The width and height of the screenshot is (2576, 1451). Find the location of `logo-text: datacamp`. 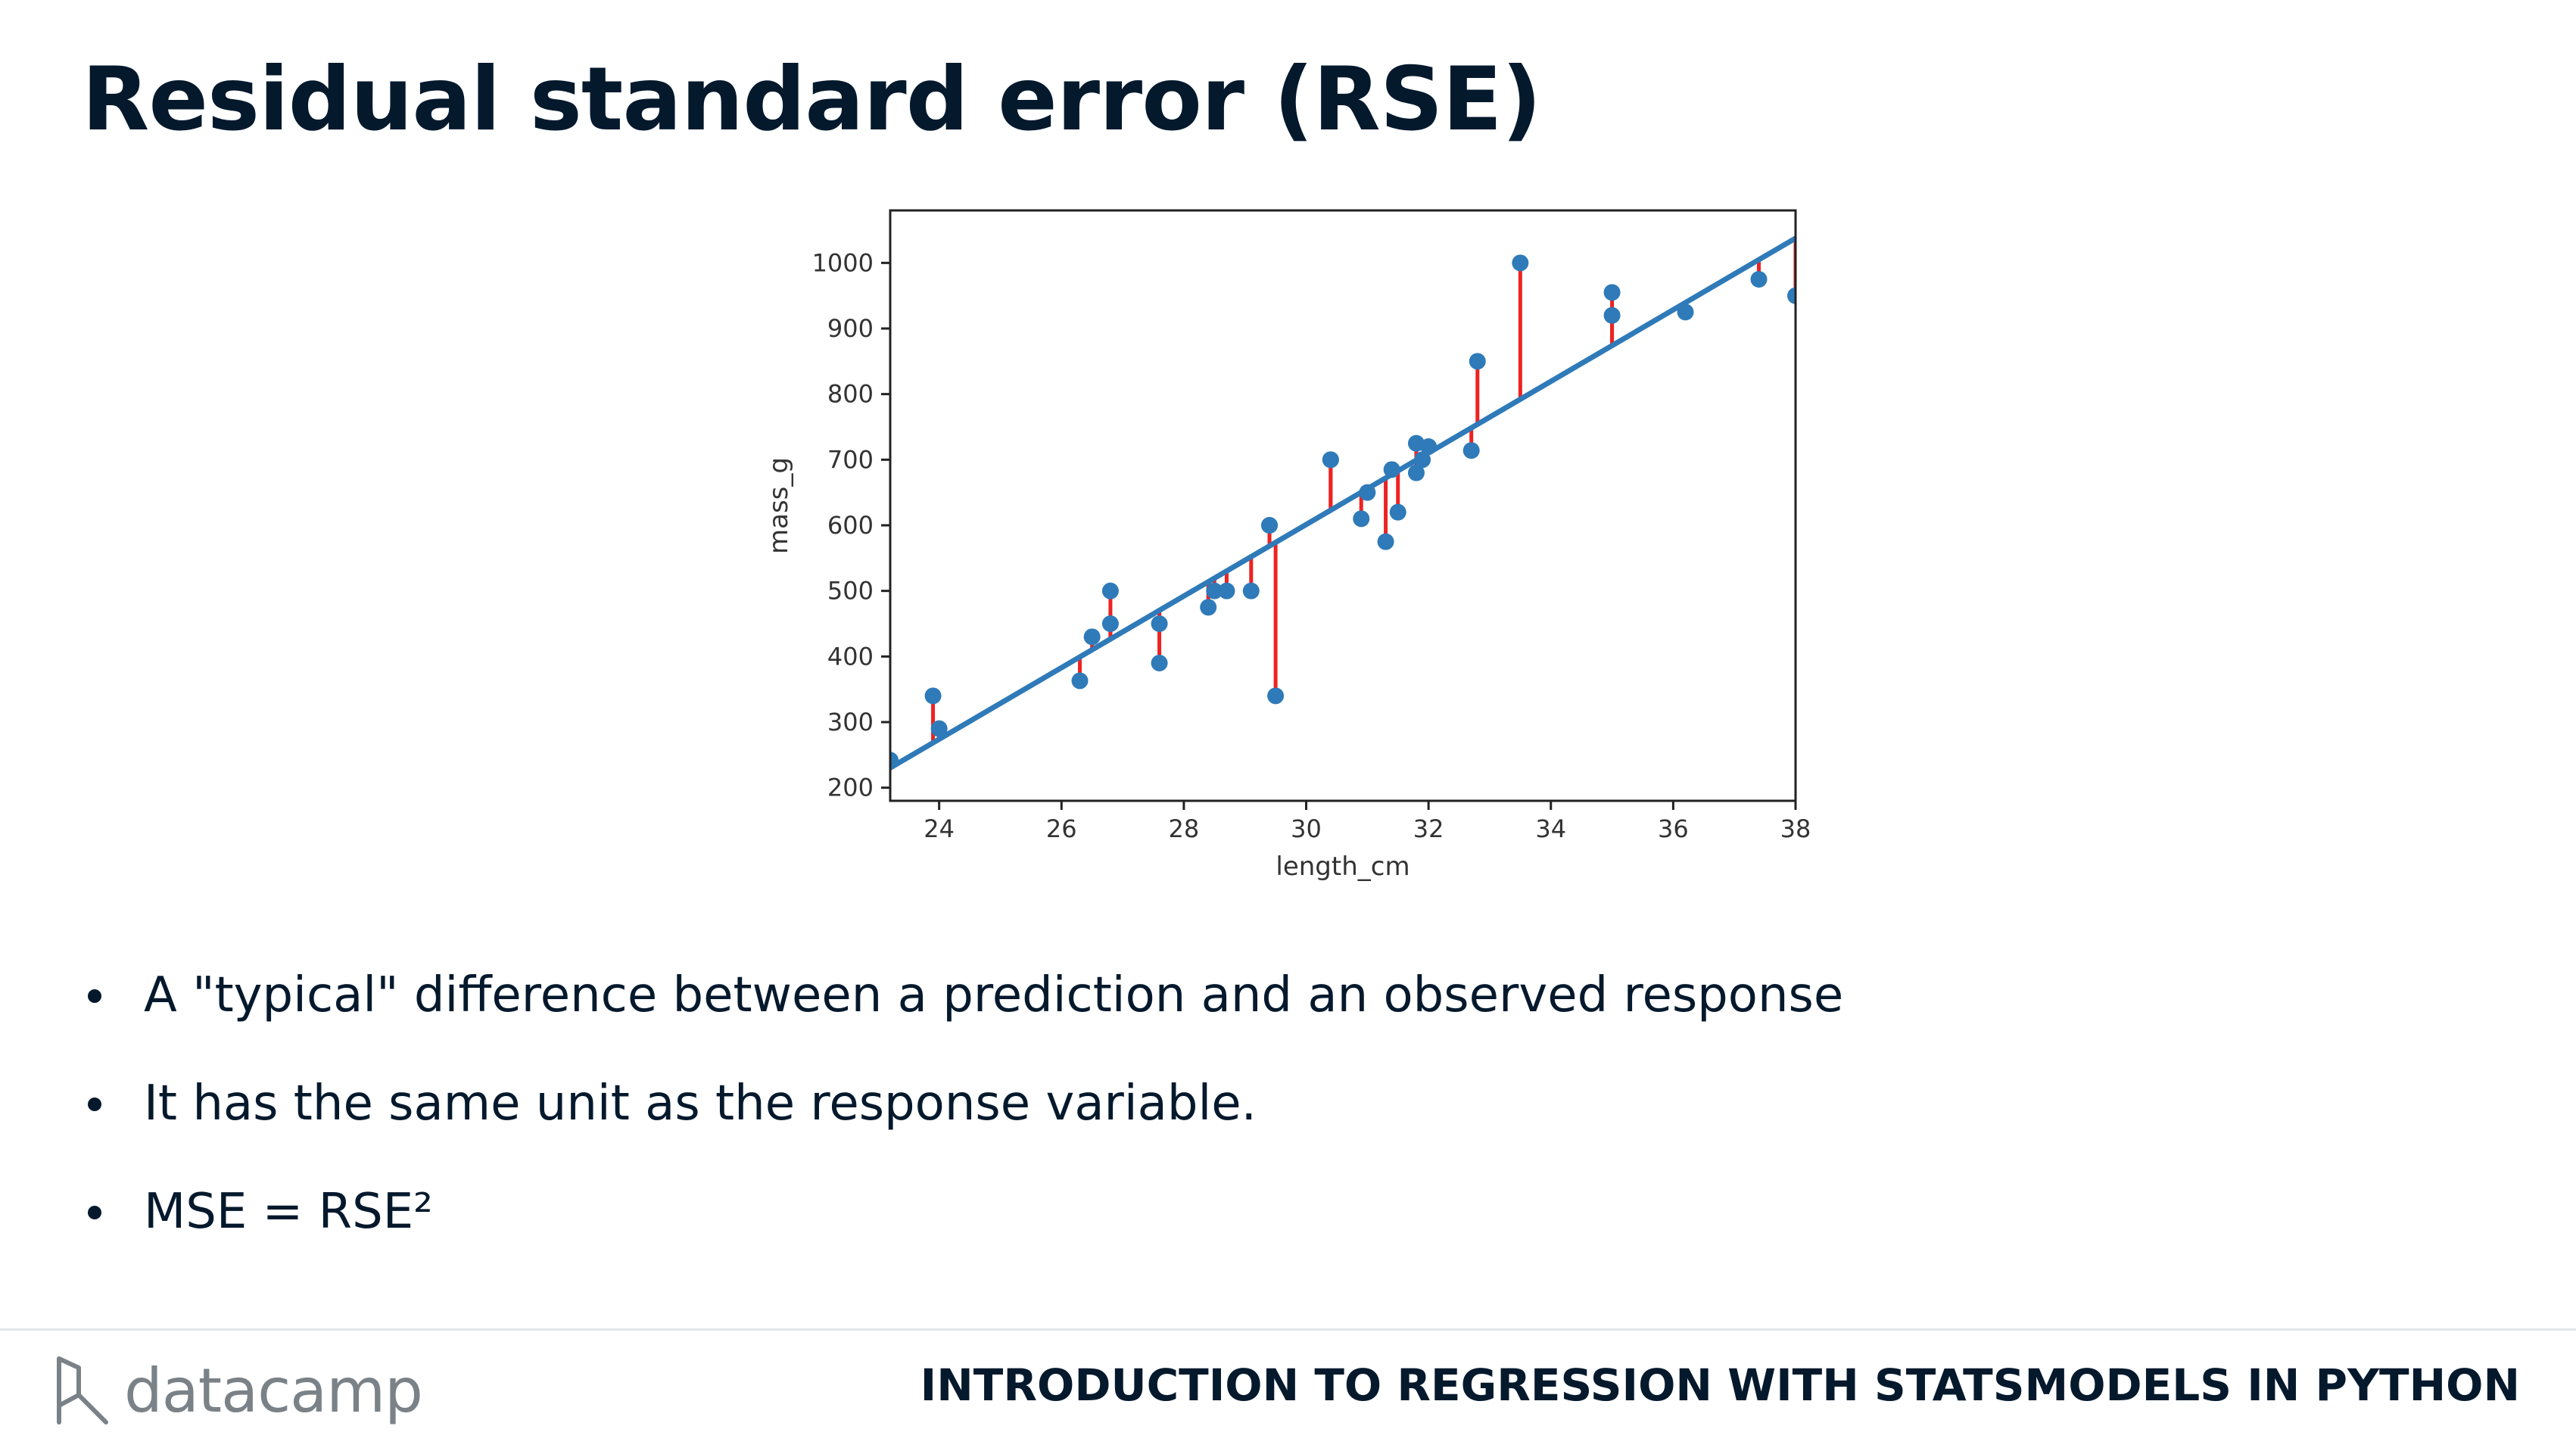

logo-text: datacamp is located at coordinates (273, 1390).